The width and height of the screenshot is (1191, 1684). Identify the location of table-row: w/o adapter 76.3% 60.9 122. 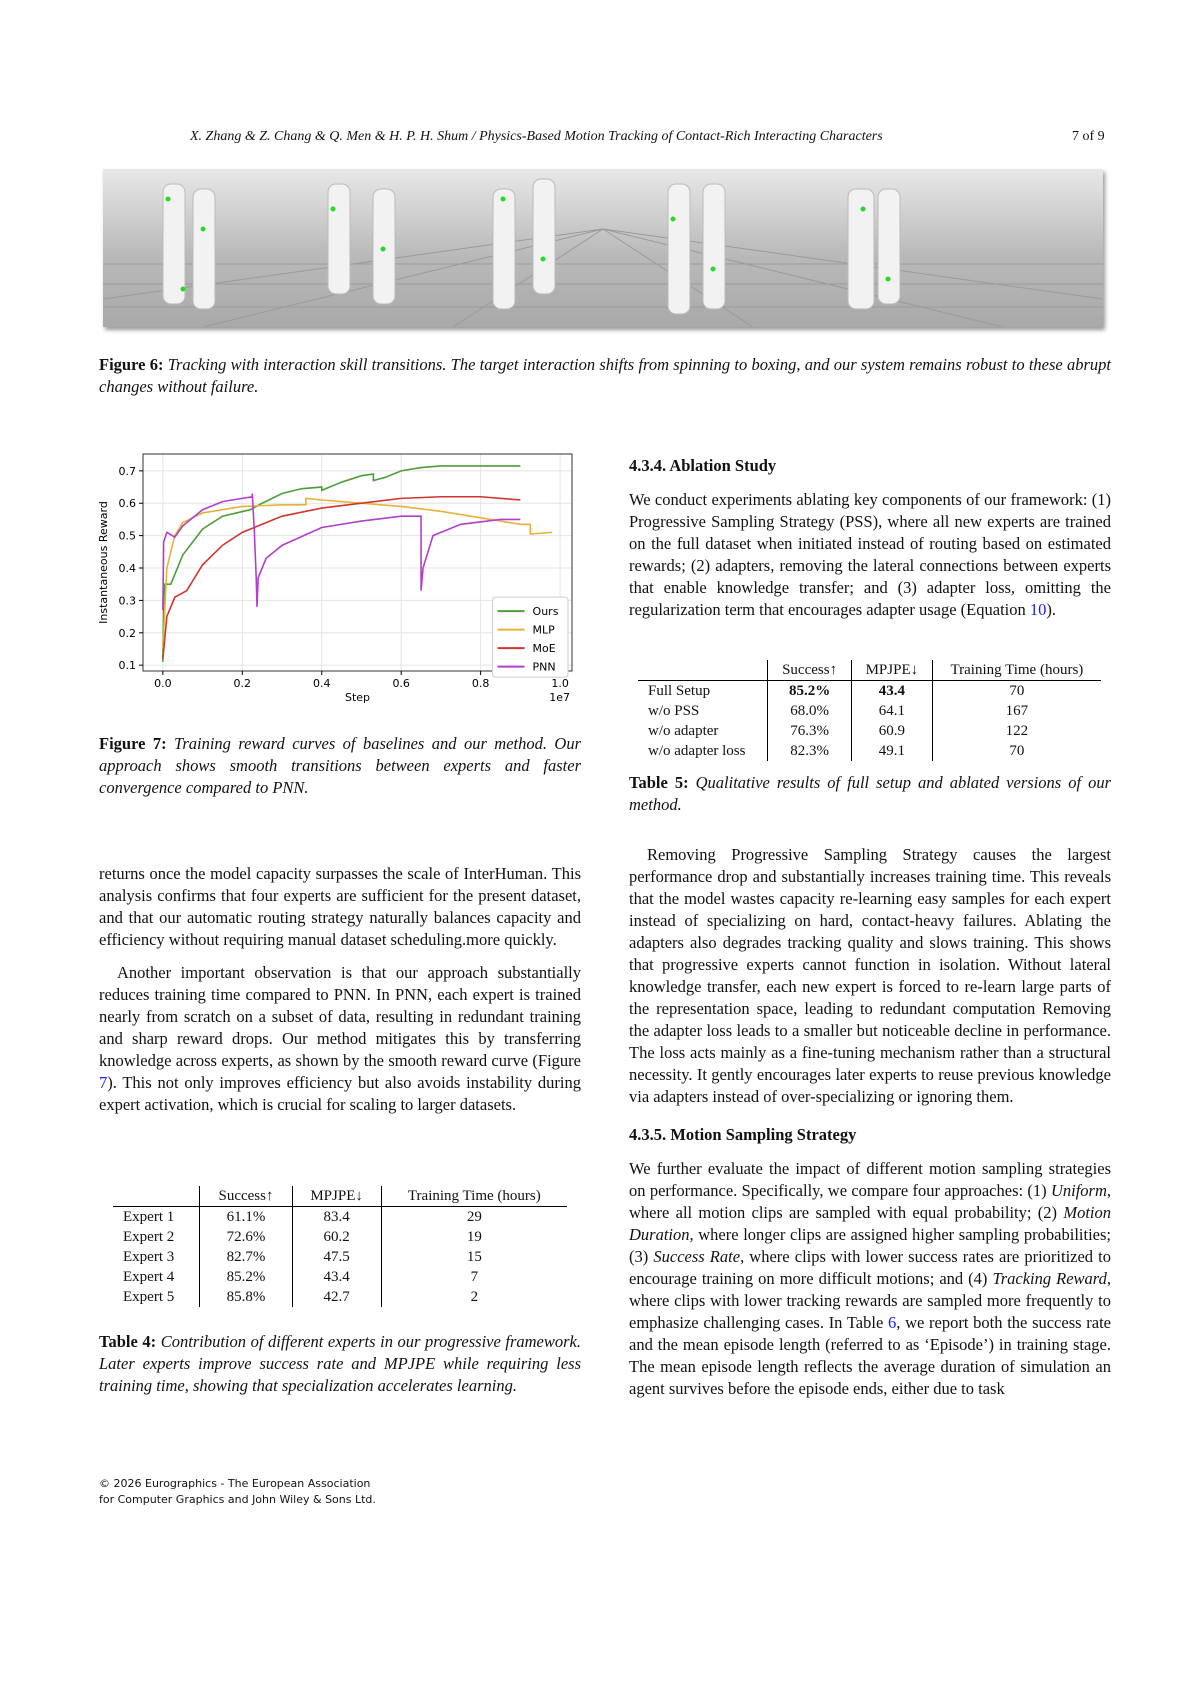
(869, 731).